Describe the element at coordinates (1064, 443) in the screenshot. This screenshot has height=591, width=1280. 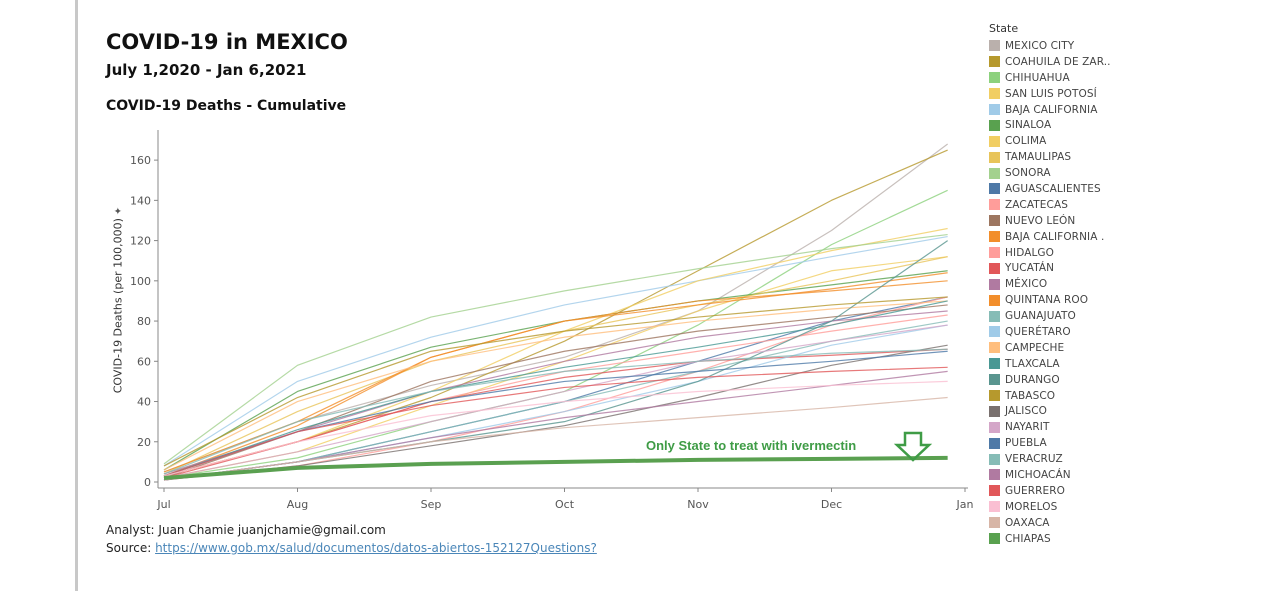
I see `legend-item: PUEBLA` at that location.